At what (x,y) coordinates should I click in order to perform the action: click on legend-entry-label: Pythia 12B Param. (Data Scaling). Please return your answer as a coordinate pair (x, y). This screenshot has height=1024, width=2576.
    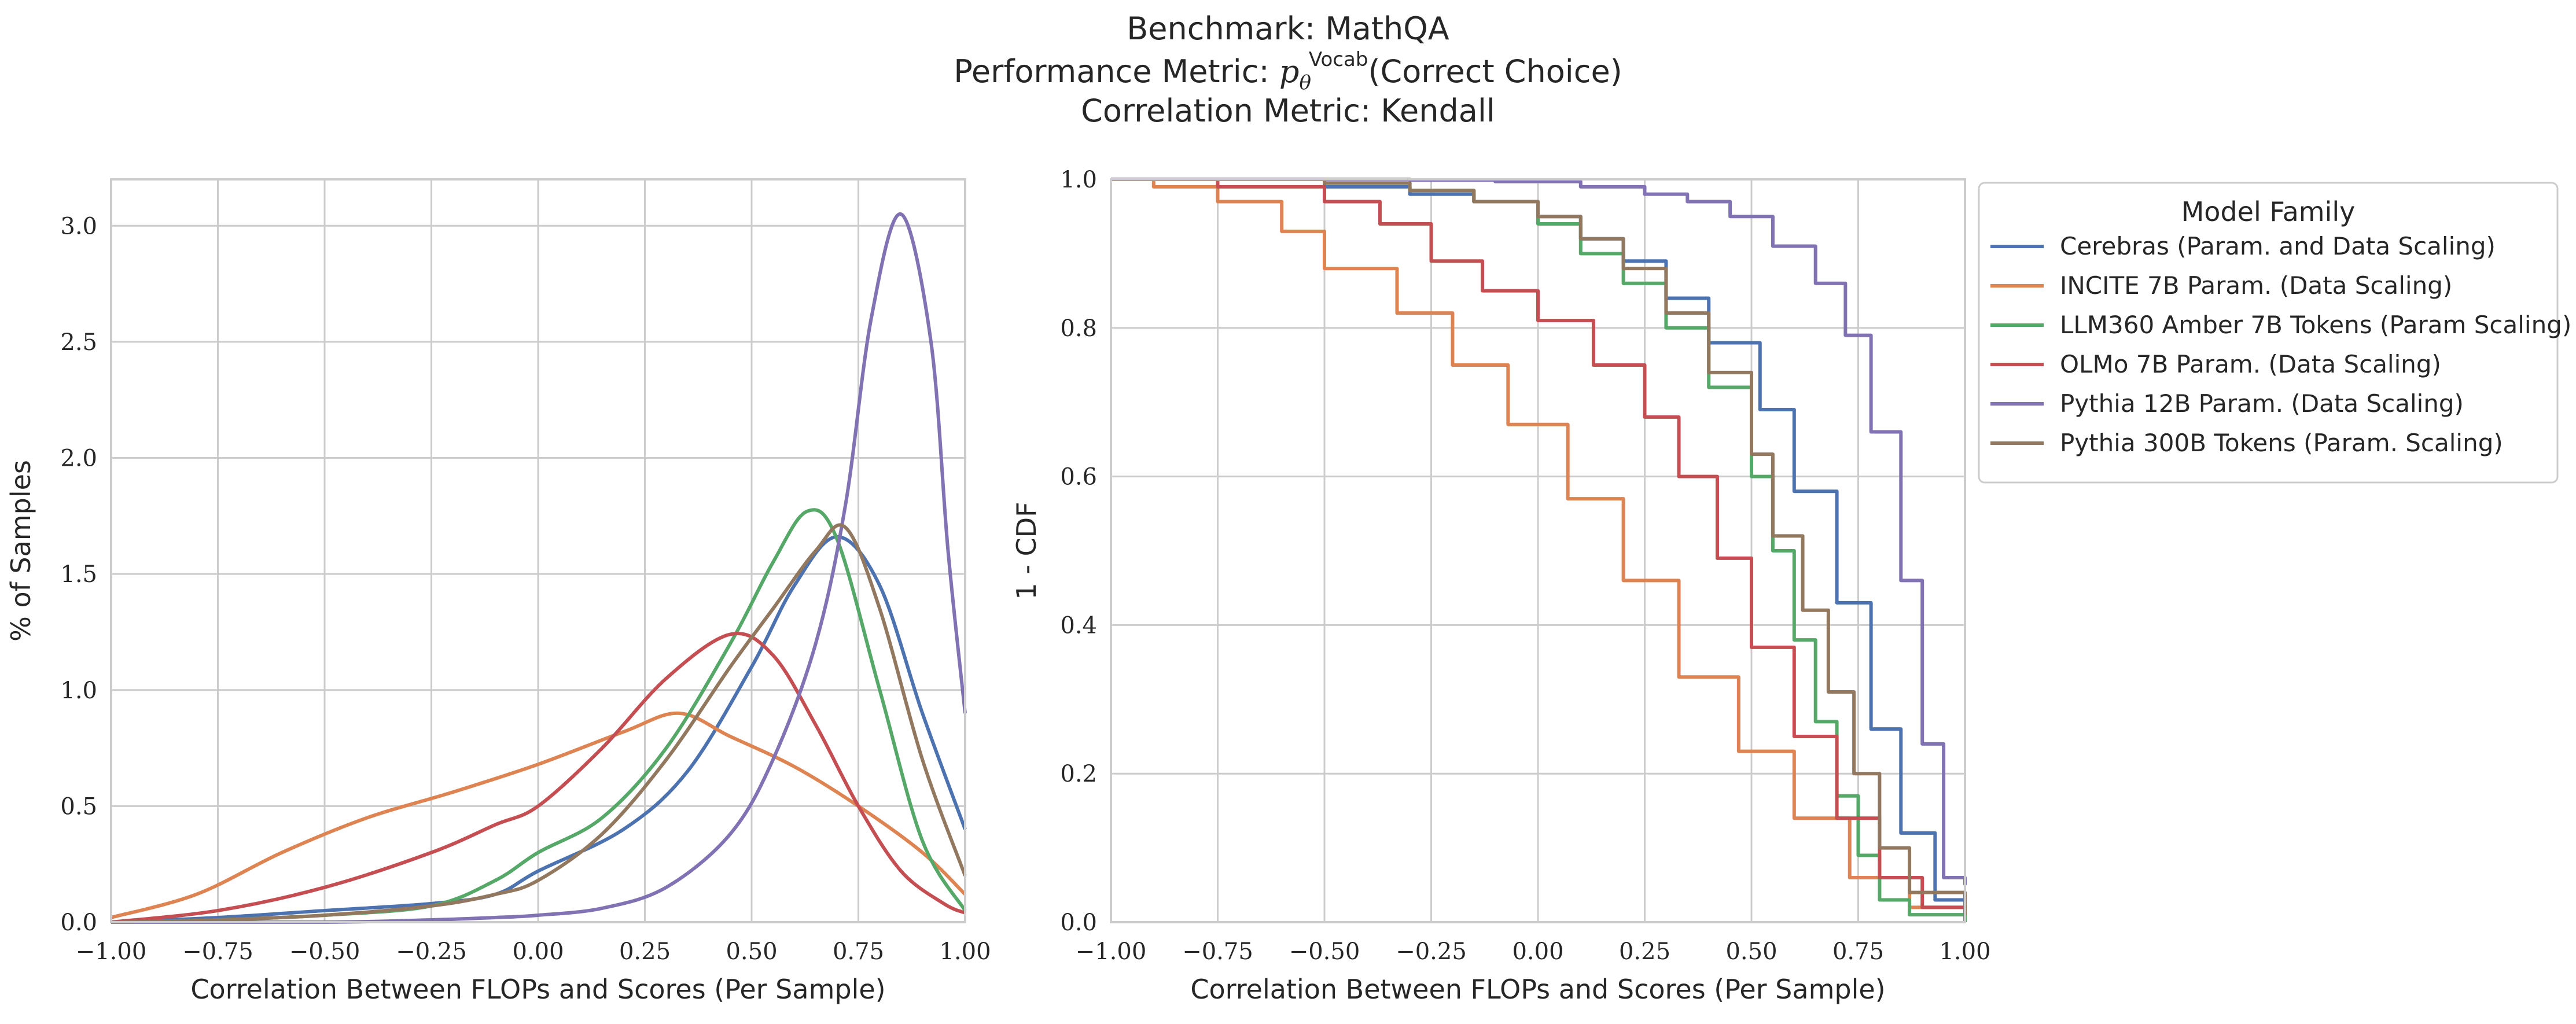
    Looking at the image, I should click on (2262, 403).